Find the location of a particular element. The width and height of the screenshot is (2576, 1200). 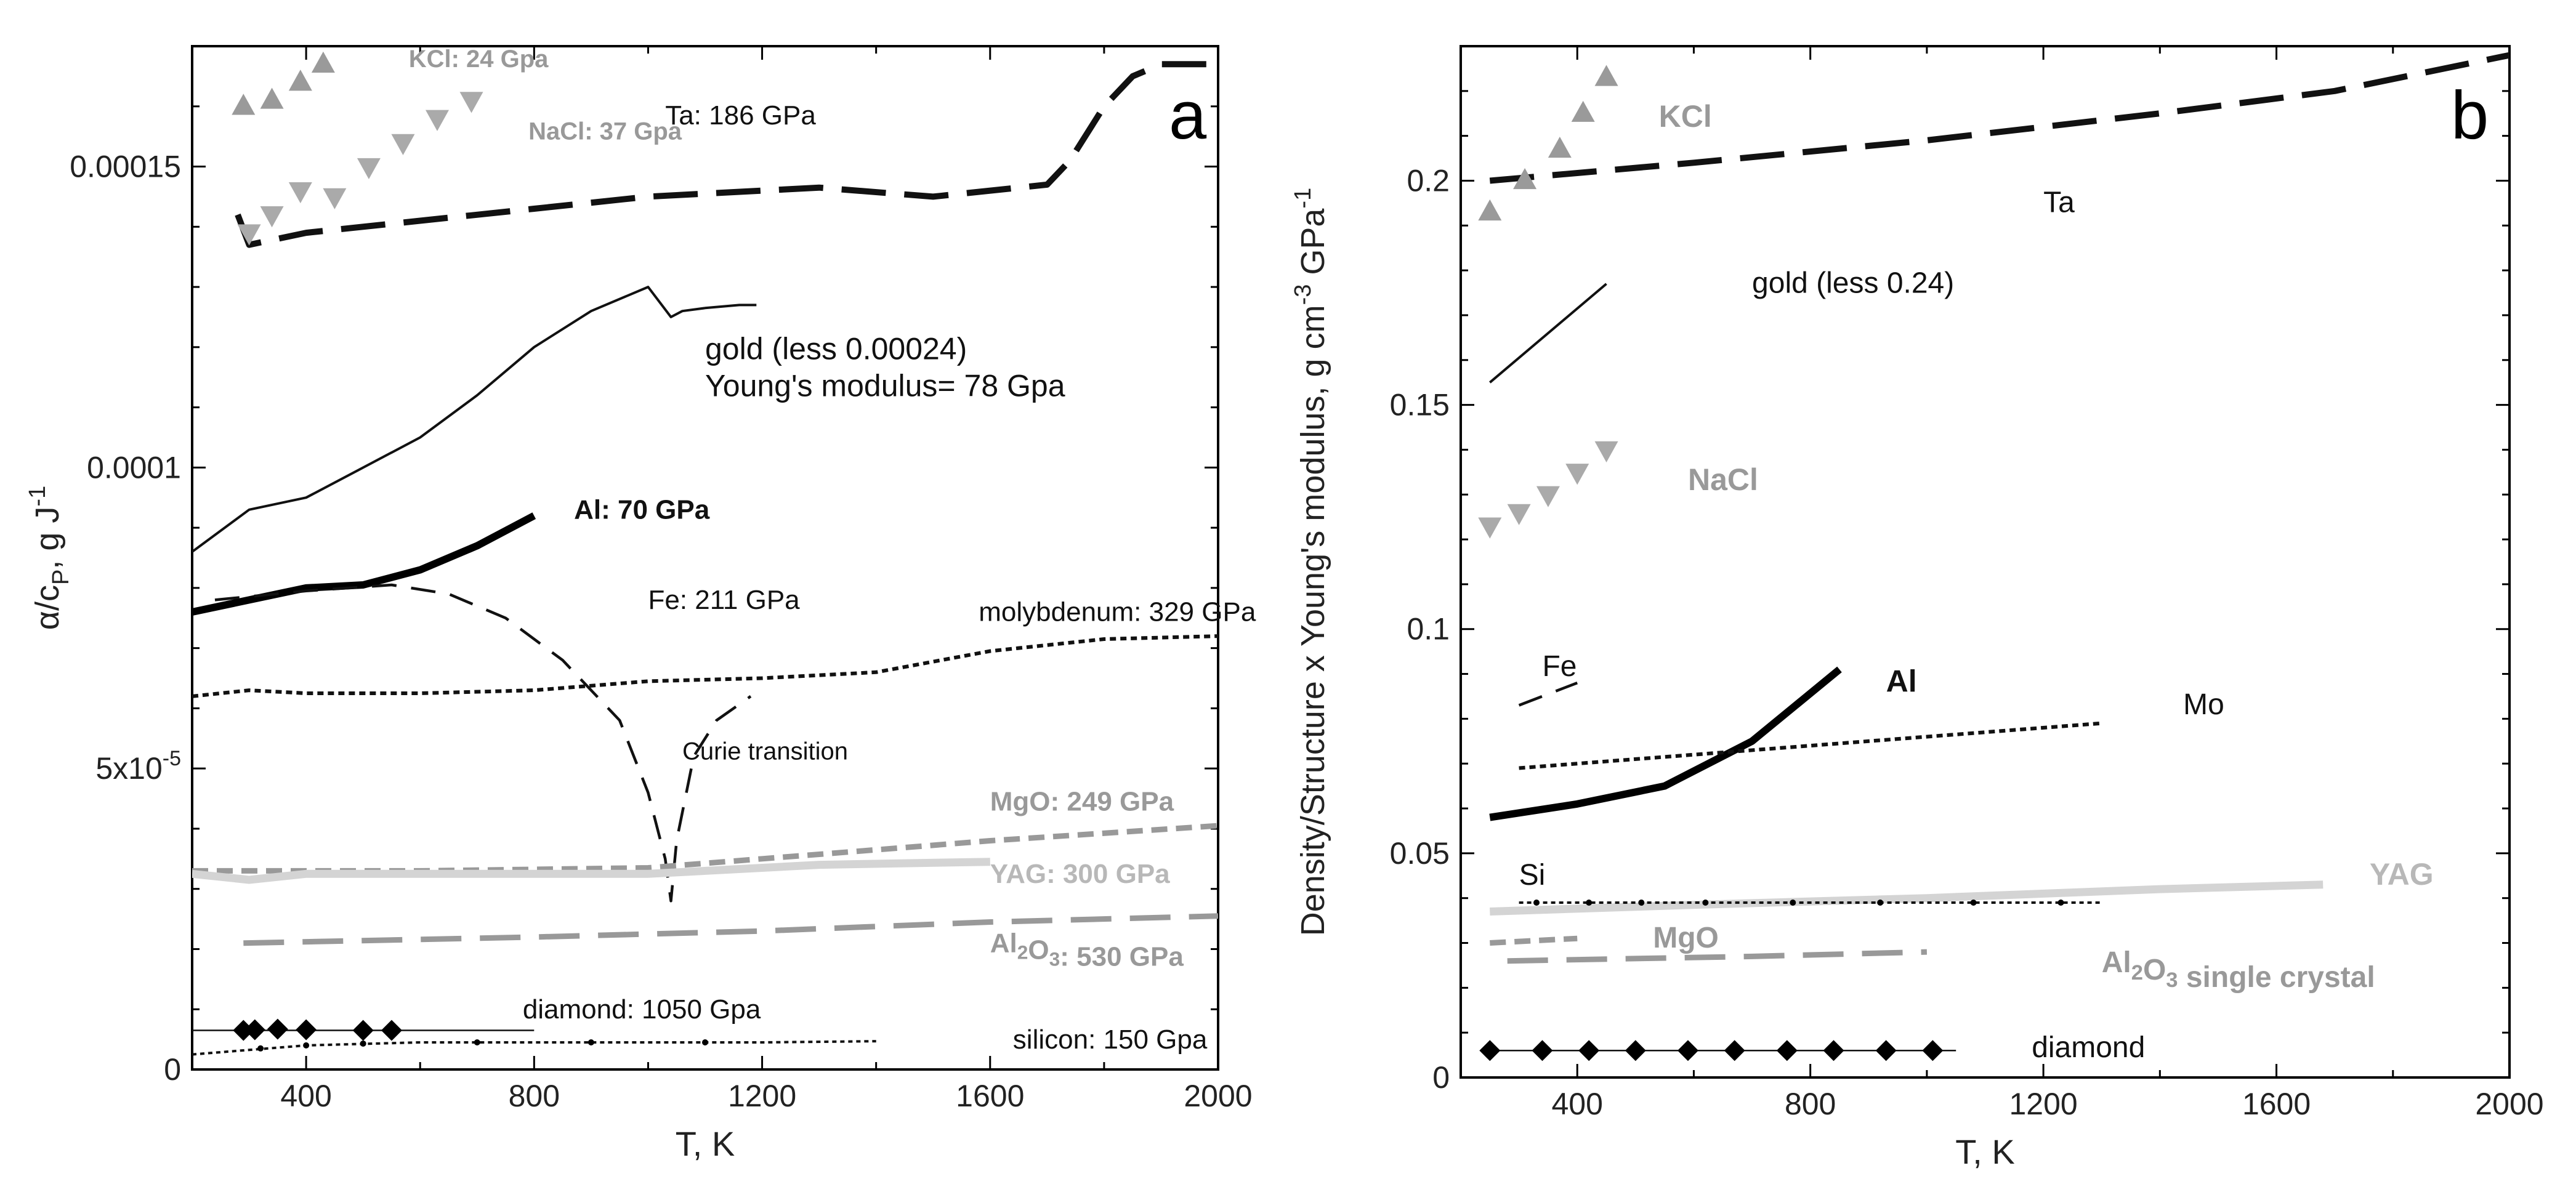

y-axis-label-part: , g J is located at coordinates (47, 538).